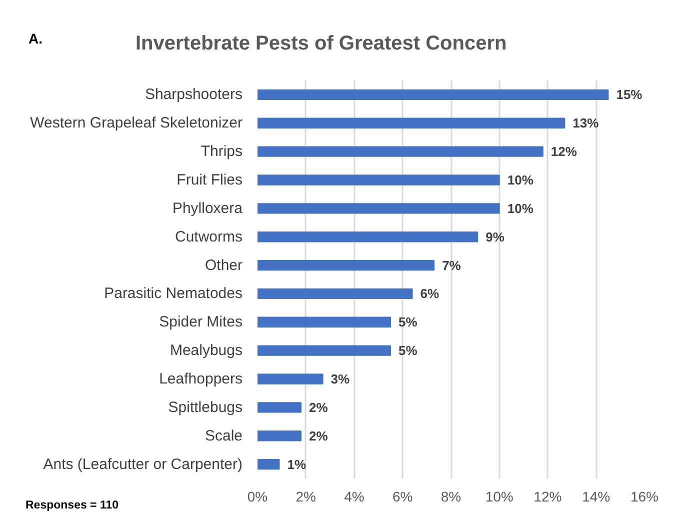  What do you see at coordinates (340, 379) in the screenshot?
I see `data-label: 3%` at bounding box center [340, 379].